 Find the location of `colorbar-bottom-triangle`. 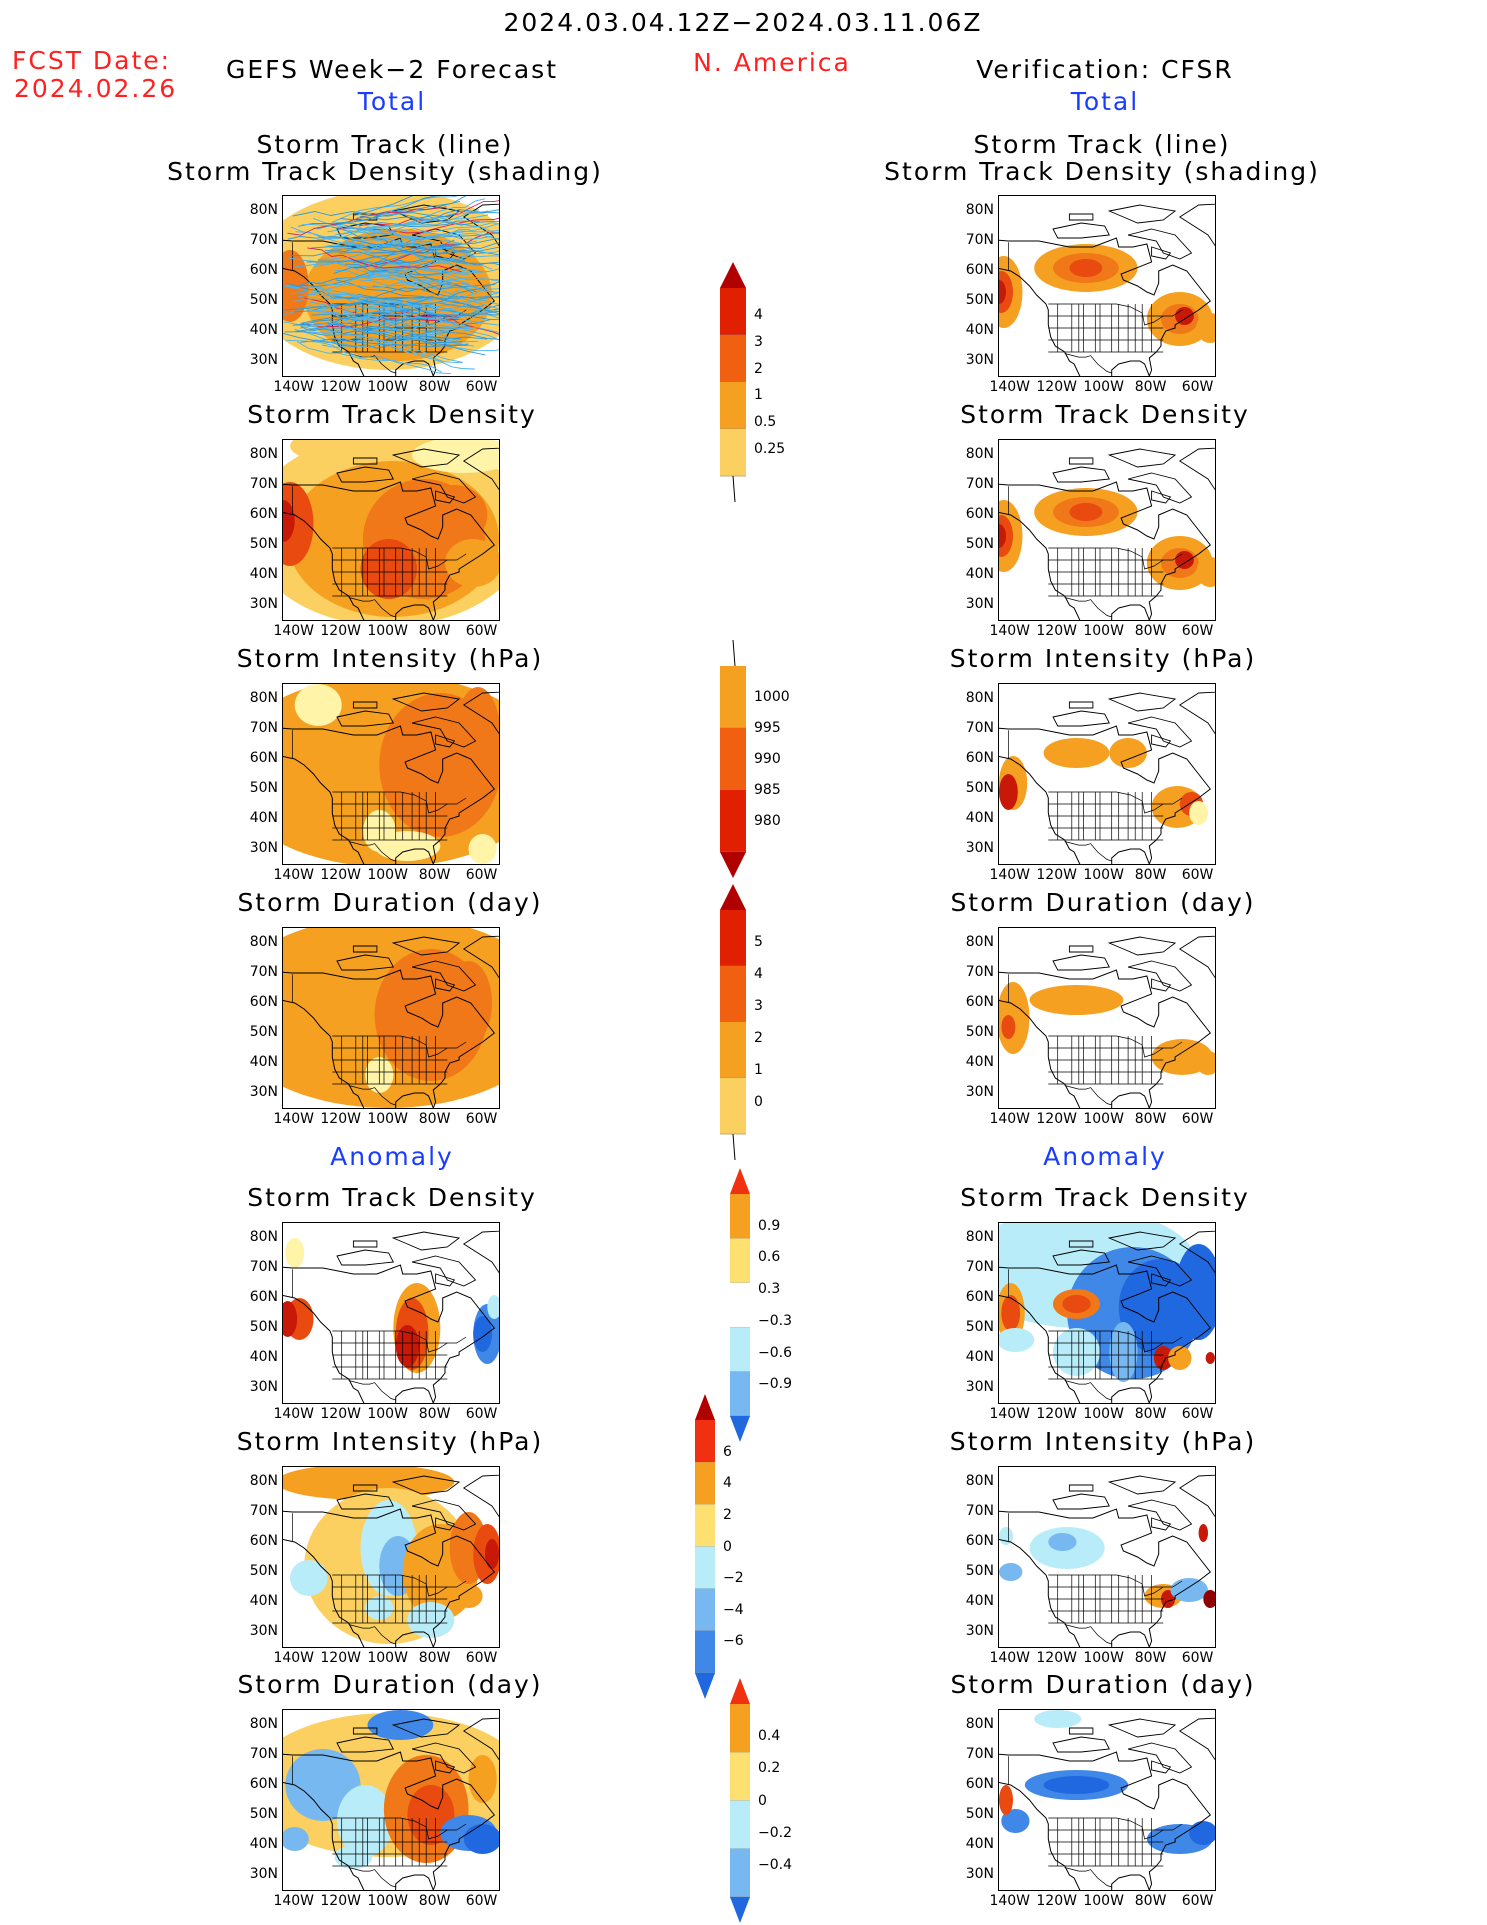

colorbar-bottom-triangle is located at coordinates (733, 865).